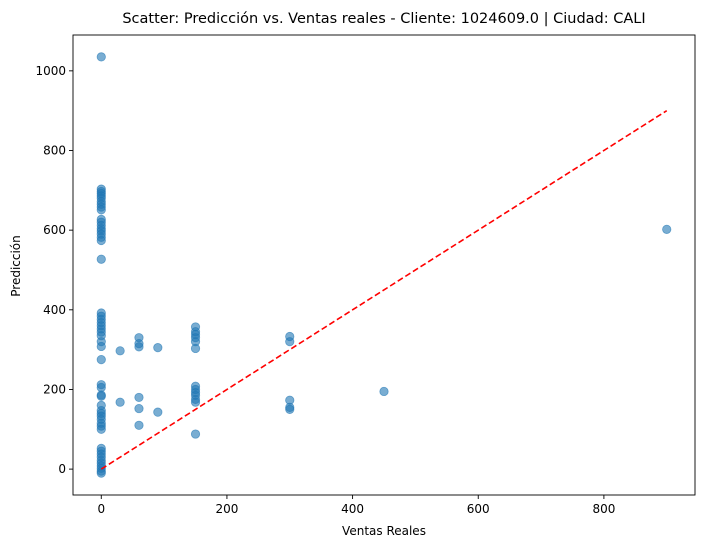  What do you see at coordinates (101, 509) in the screenshot?
I see `x-tick-label: 0` at bounding box center [101, 509].